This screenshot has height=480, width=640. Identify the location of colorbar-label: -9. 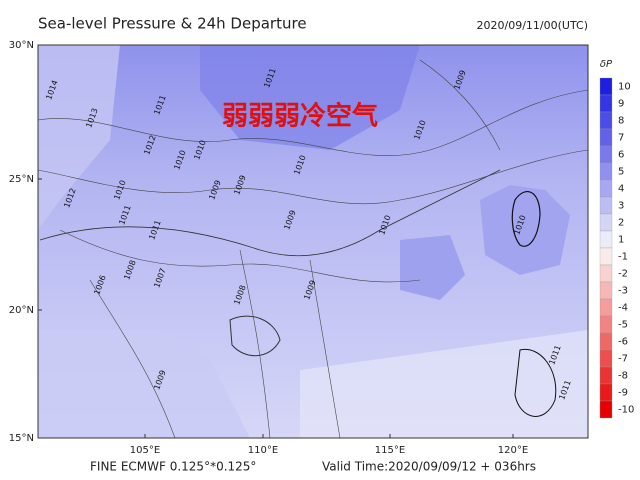
(623, 393).